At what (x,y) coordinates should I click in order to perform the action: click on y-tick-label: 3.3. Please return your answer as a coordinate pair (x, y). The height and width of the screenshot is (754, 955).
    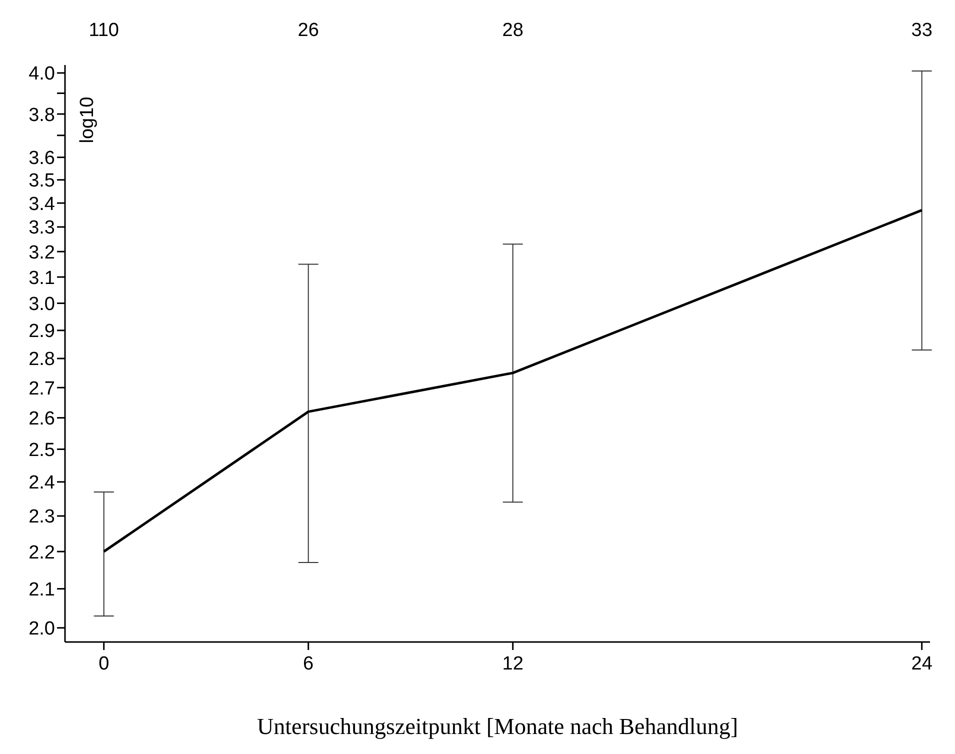
    Looking at the image, I should click on (41, 228).